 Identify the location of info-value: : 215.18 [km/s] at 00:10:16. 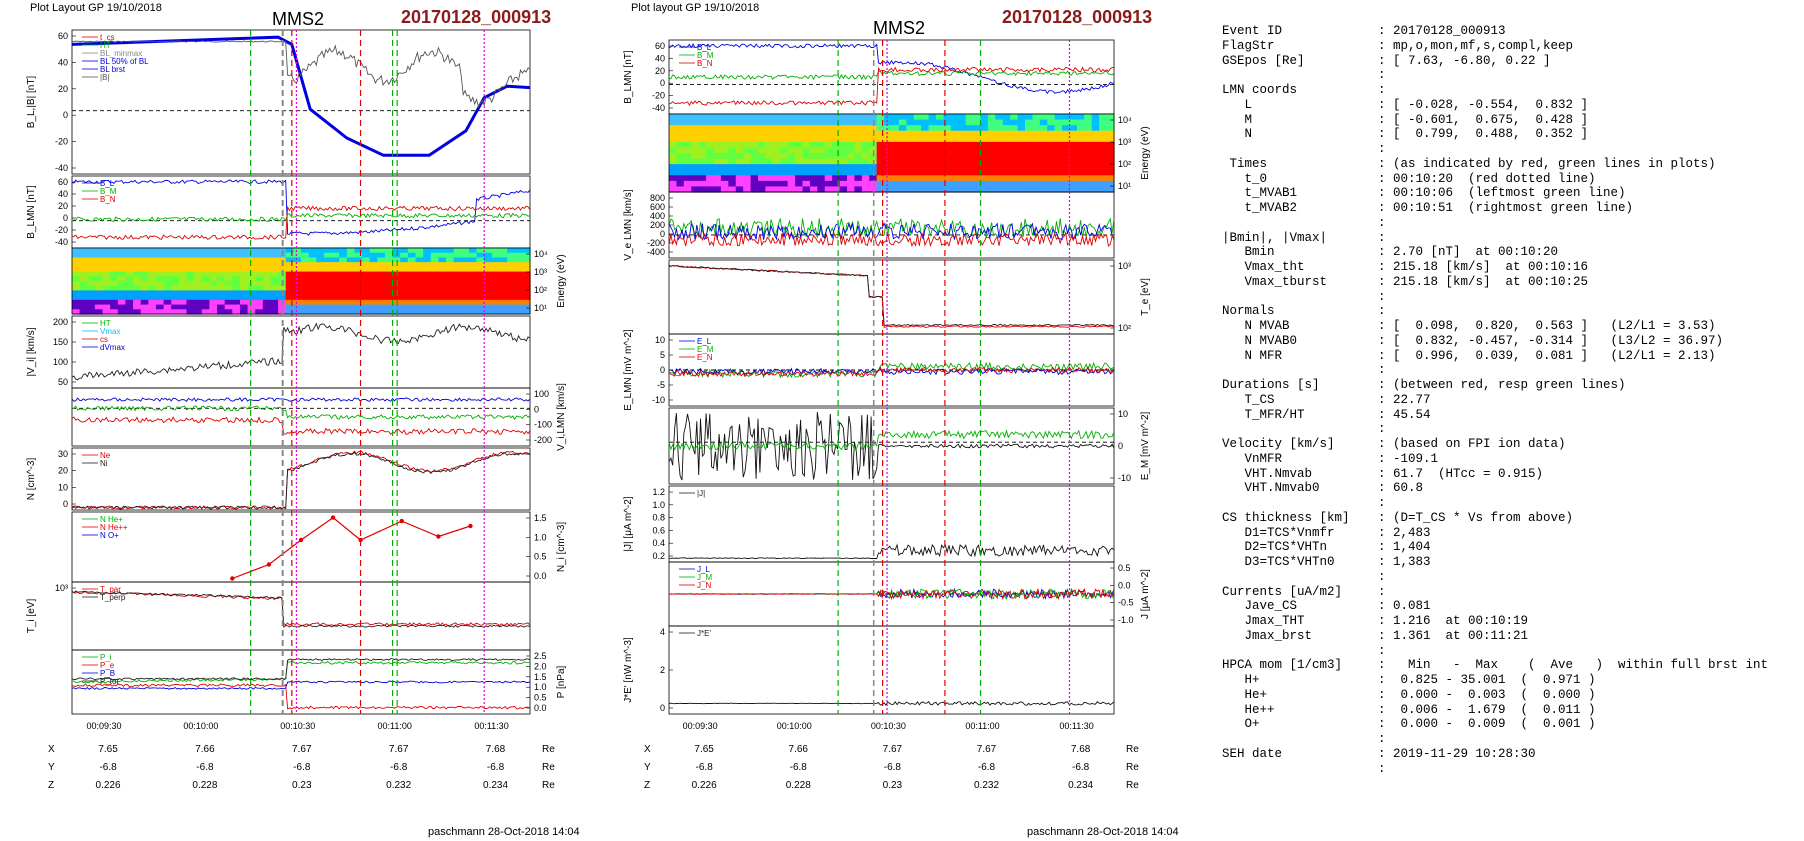
(1483, 267).